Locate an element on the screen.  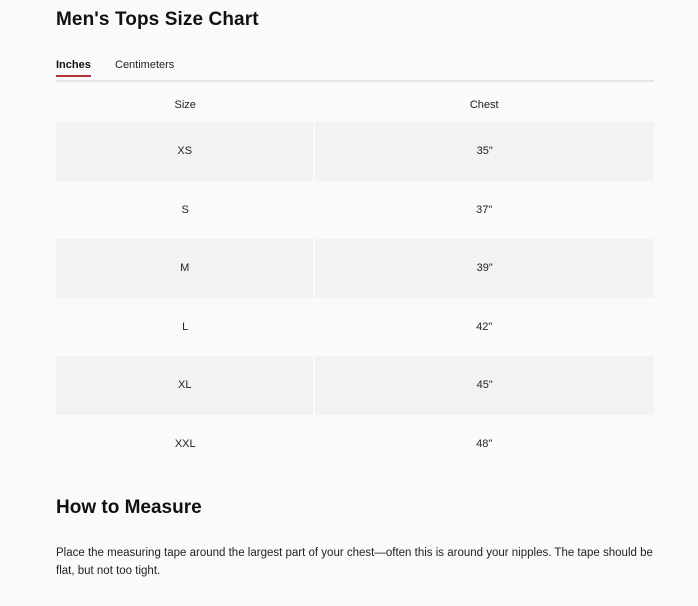
unit-tabs: Inches Centimeters is located at coordinates (355, 70).